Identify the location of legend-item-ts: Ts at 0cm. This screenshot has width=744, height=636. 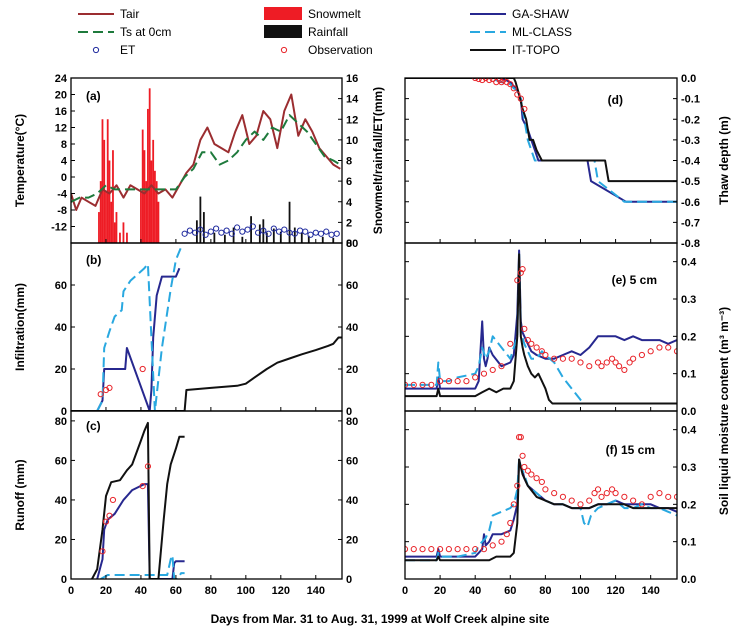
(124, 32).